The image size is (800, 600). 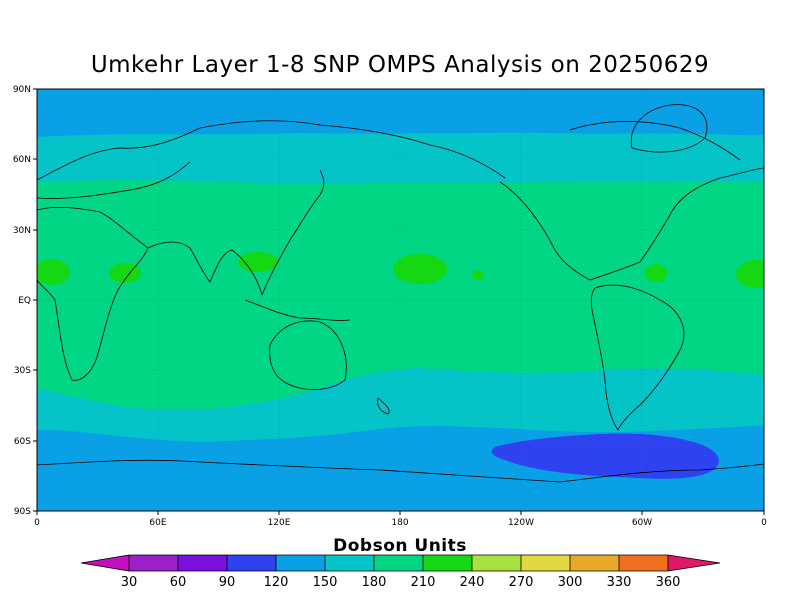 What do you see at coordinates (400, 161) in the screenshot?
I see `field-150-180-north` at bounding box center [400, 161].